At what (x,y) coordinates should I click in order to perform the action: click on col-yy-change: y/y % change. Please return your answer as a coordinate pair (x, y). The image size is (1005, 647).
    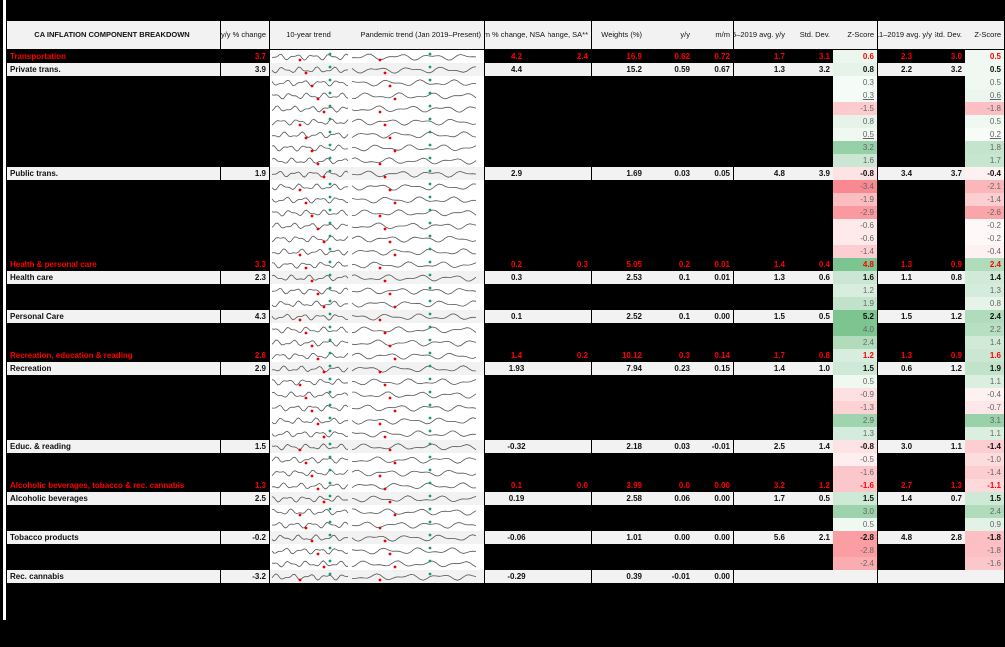
    Looking at the image, I should click on (245, 35).